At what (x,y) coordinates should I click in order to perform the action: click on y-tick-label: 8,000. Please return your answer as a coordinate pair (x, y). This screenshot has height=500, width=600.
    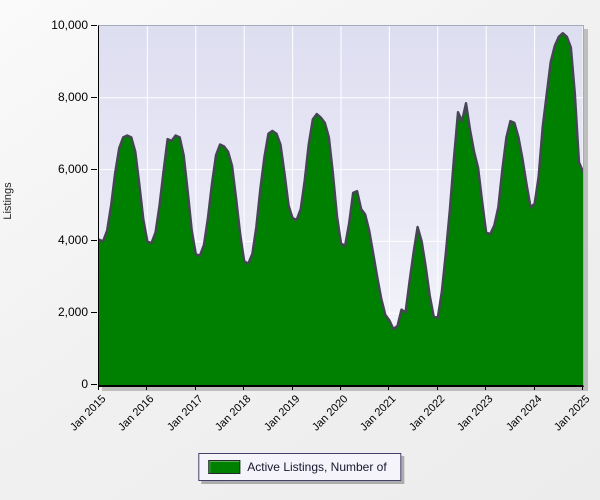
    Looking at the image, I should click on (72, 97).